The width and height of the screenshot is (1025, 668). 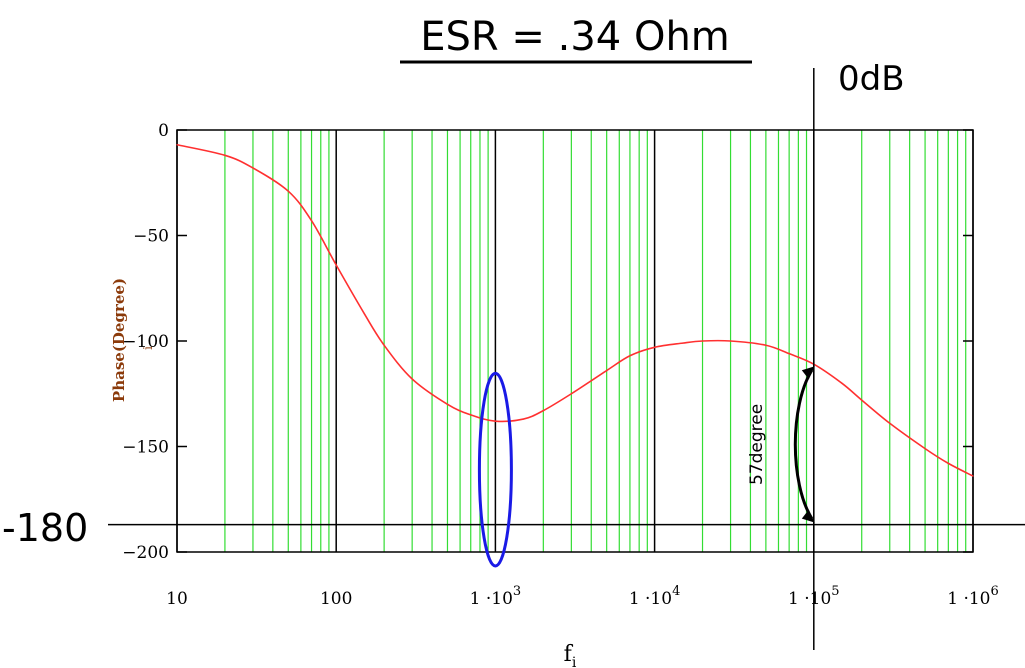 I want to click on x-axis-label-subscript: i, so click(x=574, y=661).